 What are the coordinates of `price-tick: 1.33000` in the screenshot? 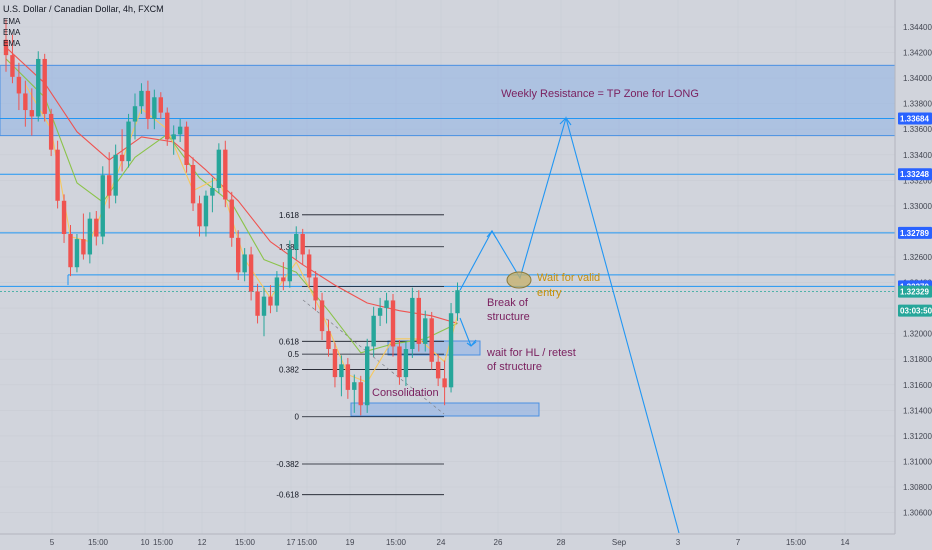 It's located at (917, 206).